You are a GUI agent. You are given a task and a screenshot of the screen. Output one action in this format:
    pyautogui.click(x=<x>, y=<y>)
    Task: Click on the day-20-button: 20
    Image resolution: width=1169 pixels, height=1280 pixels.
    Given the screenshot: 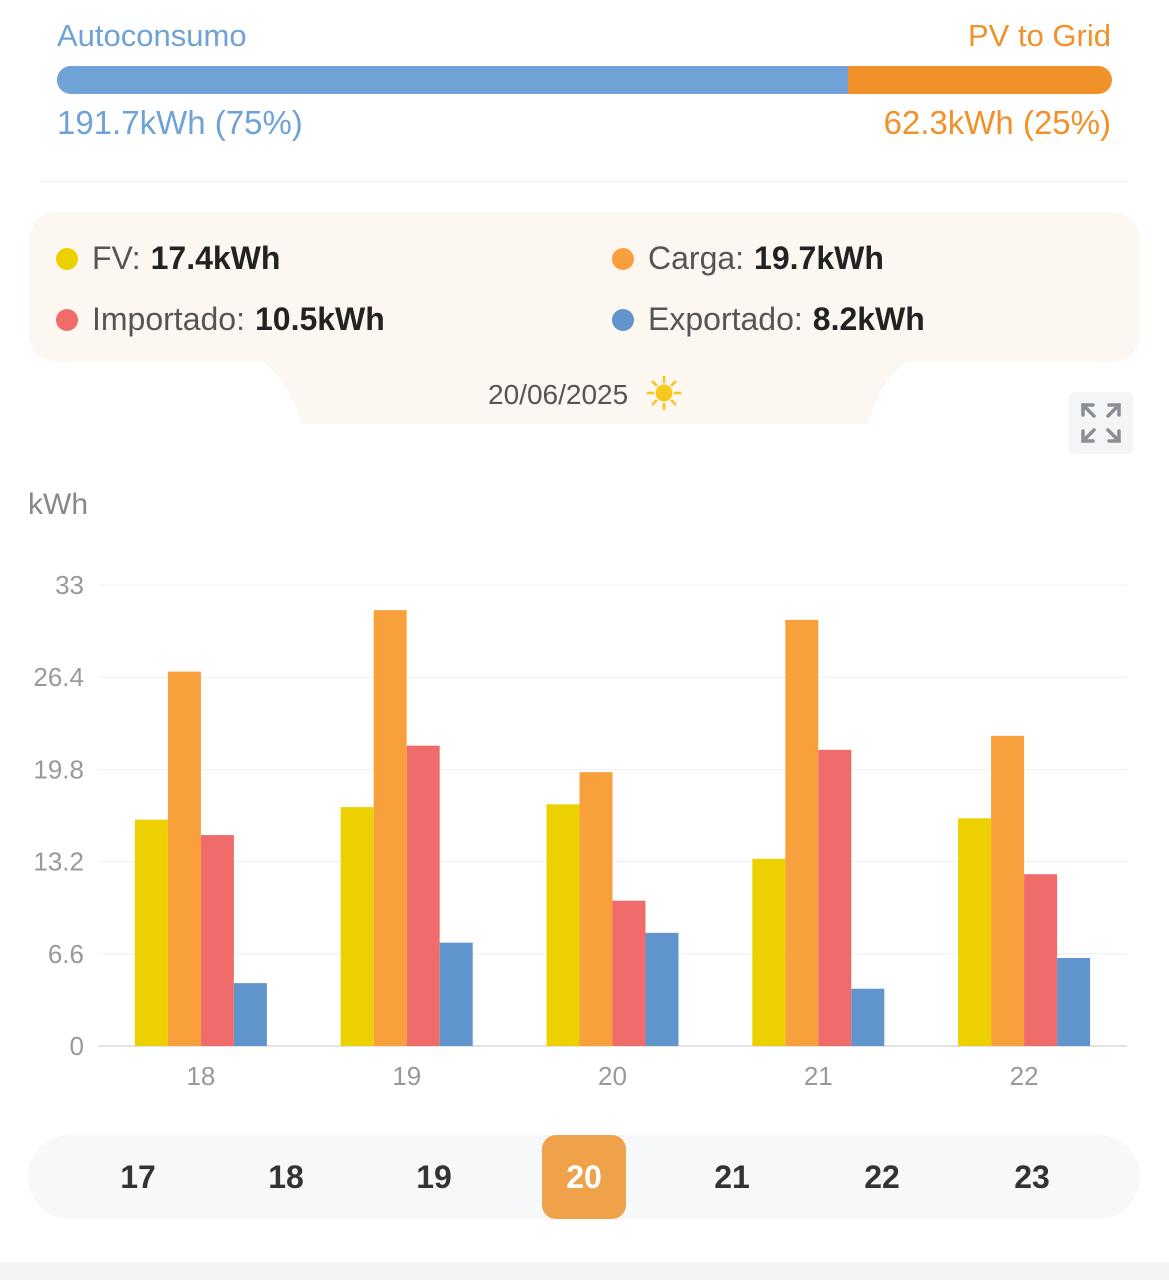 What is the action you would take?
    pyautogui.click(x=584, y=1177)
    